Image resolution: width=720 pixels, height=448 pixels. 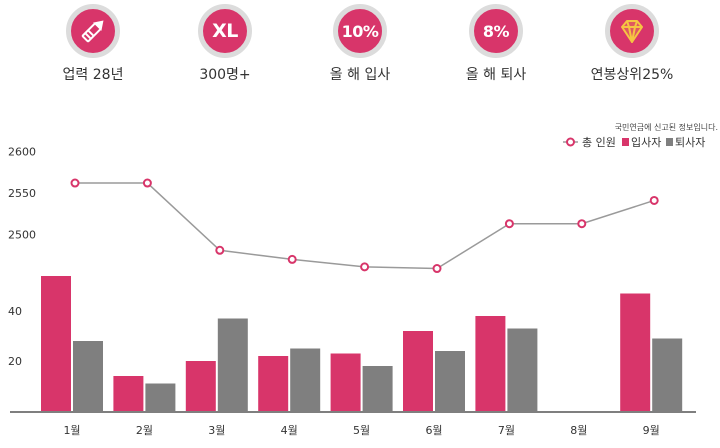 I want to click on legend: 총 인원 입사자 퇴사자, so click(x=634, y=142).